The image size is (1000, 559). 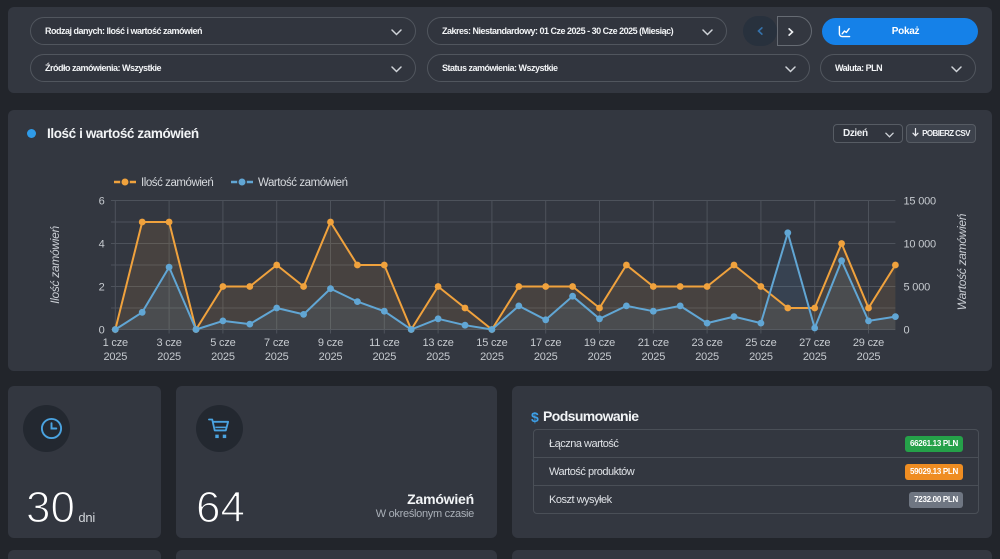 I want to click on svg-text: 17 cze, so click(x=545, y=343).